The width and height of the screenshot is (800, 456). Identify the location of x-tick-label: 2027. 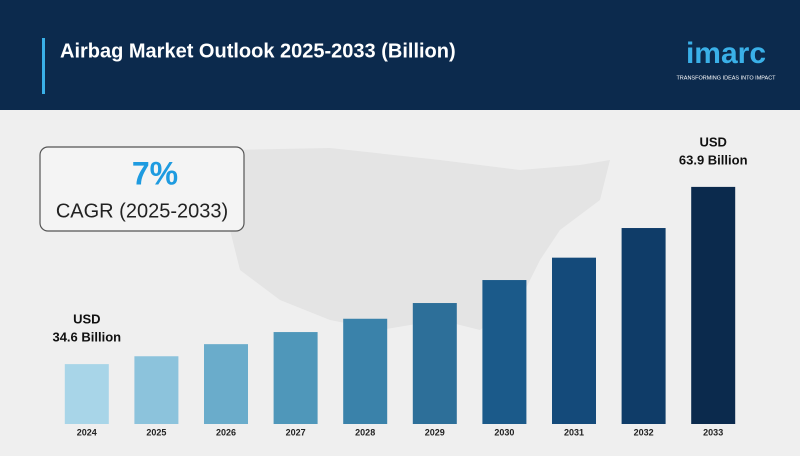
(296, 432).